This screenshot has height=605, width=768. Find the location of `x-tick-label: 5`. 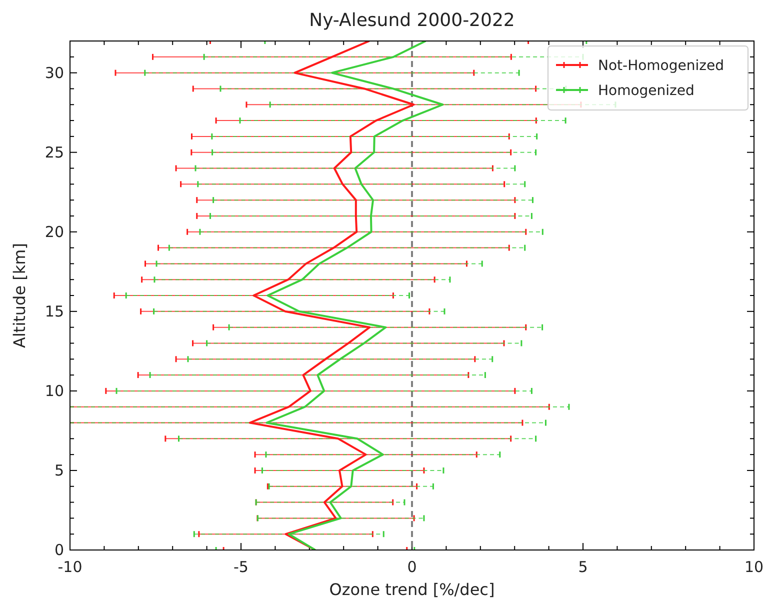

x-tick-label: 5 is located at coordinates (583, 567).